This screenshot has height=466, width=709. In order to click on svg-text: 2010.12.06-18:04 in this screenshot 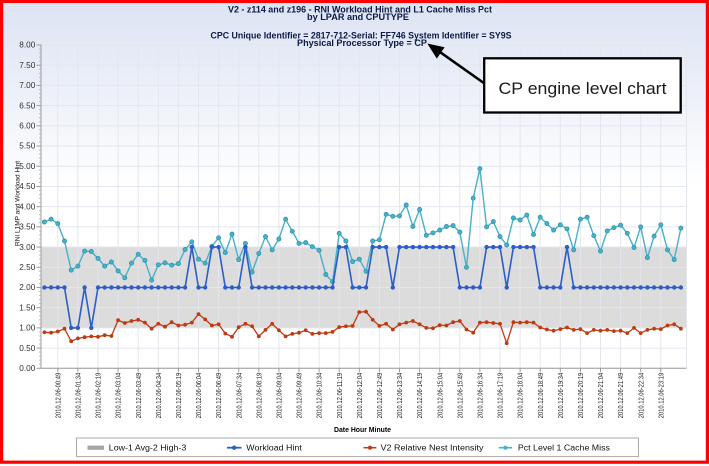, I will do `click(521, 396)`.